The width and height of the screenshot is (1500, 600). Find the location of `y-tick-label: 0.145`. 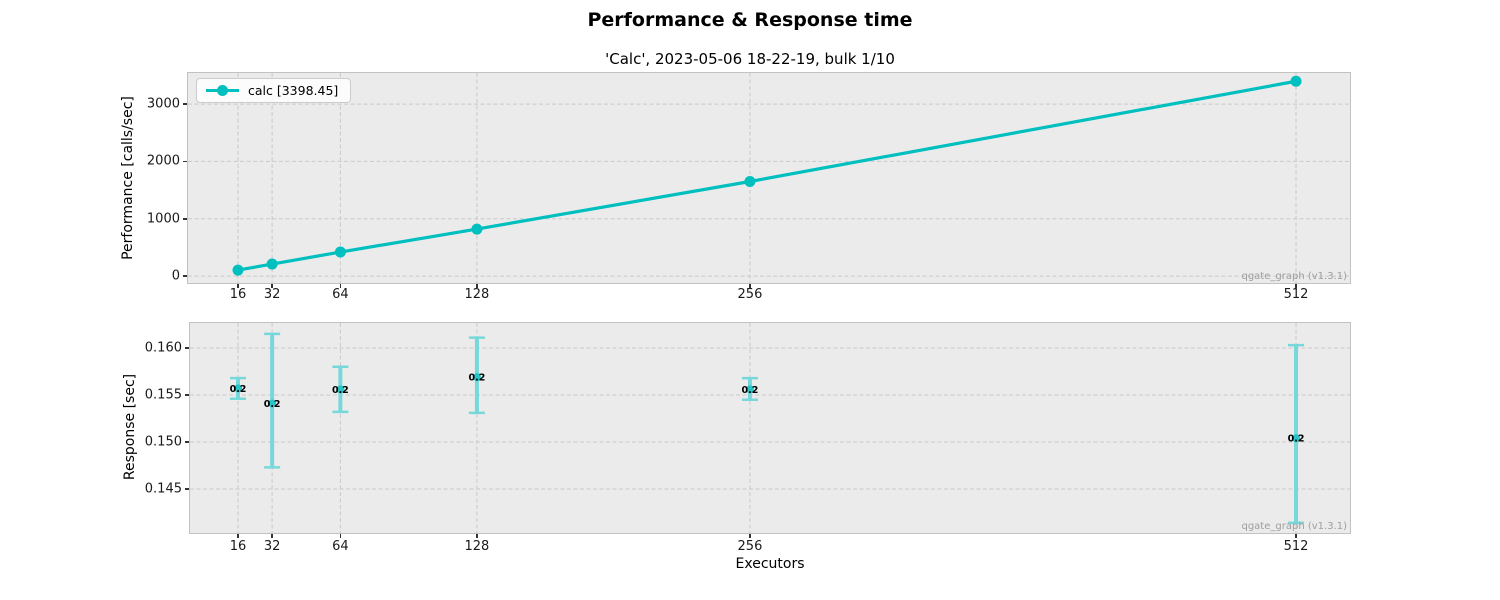

y-tick-label: 0.145 is located at coordinates (163, 489).